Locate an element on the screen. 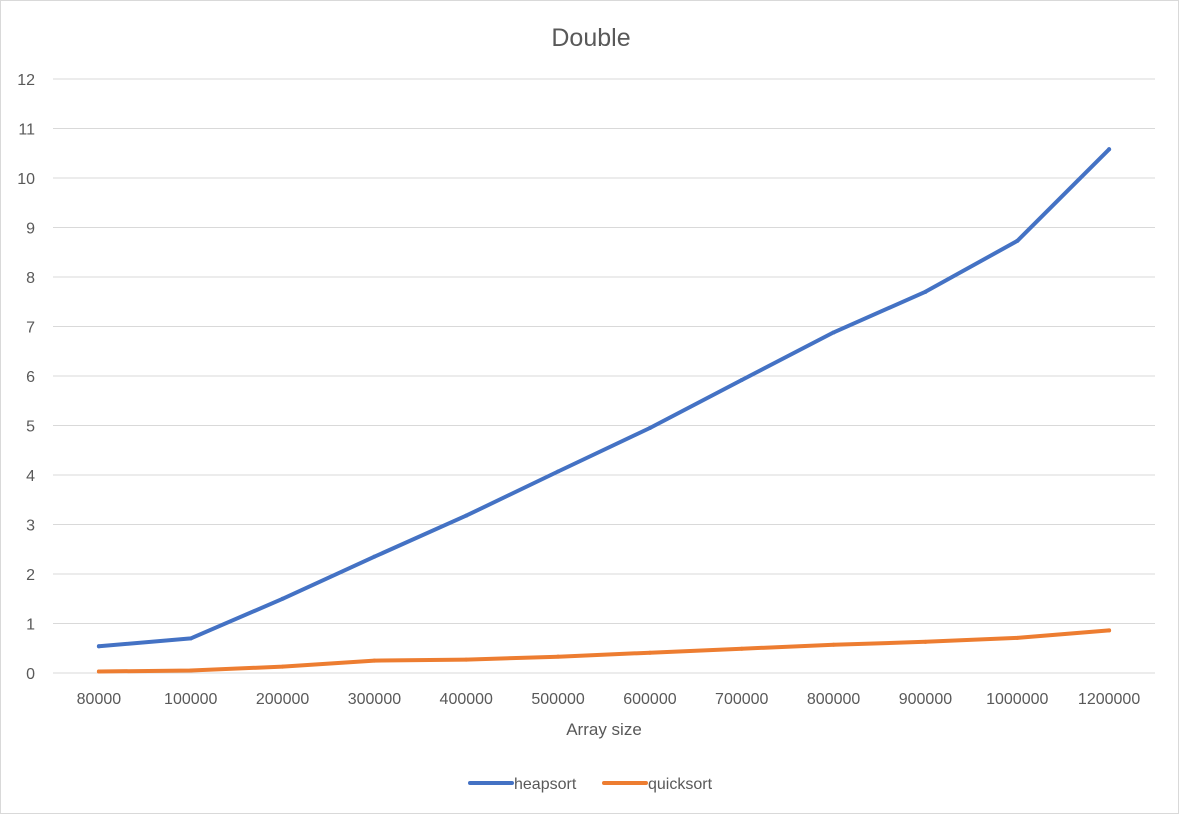 This screenshot has width=1179, height=815. y-tick-label: 7 is located at coordinates (30, 328).